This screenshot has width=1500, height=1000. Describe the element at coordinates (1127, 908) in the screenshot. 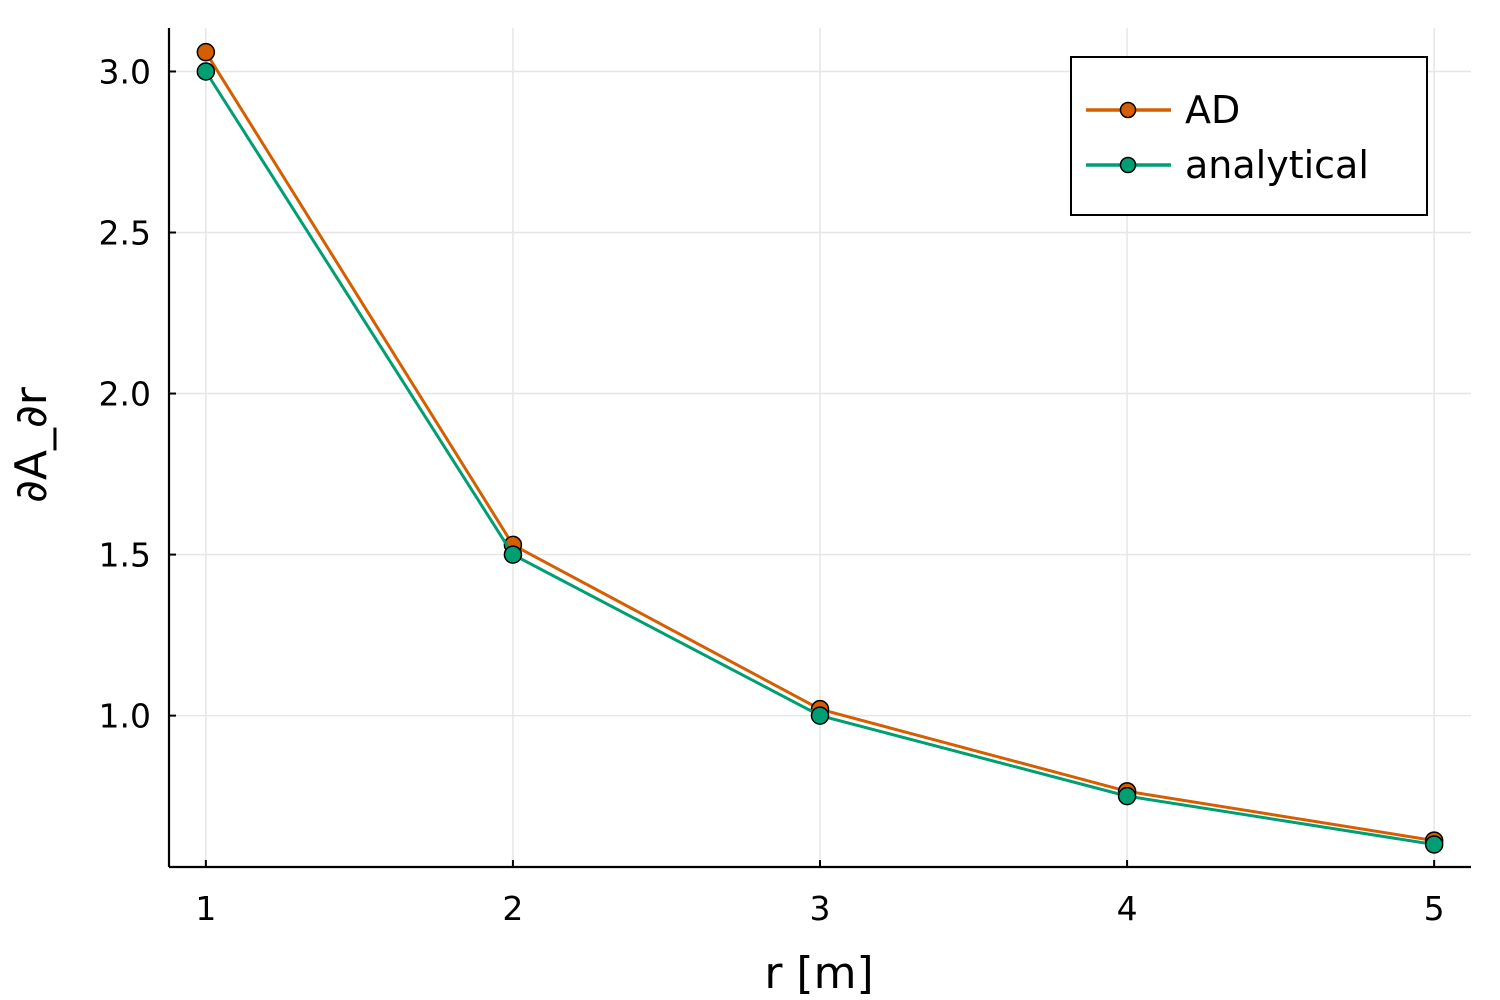

I see `x-tick-label: 4` at that location.